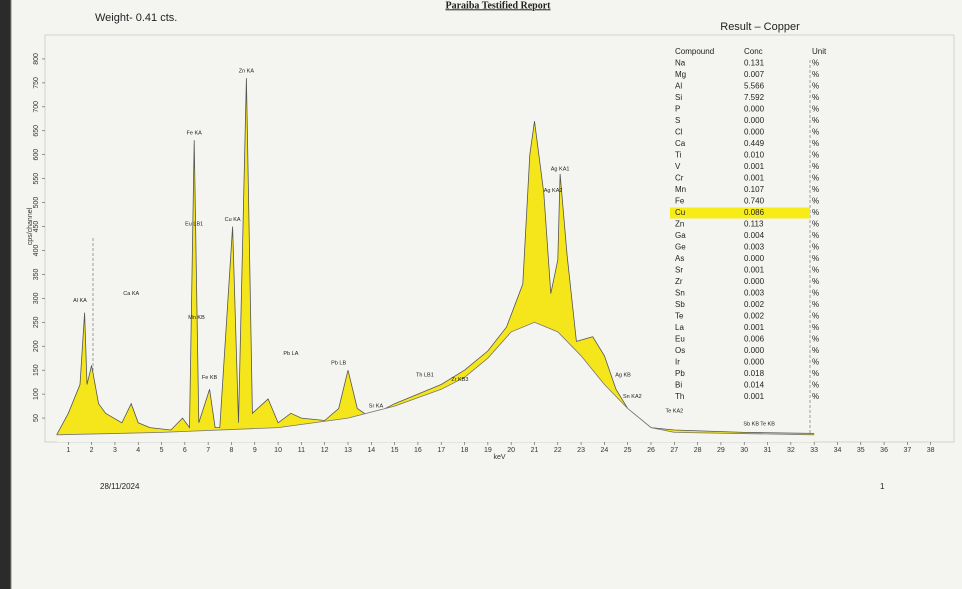  What do you see at coordinates (674, 411) in the screenshot?
I see `peak-label: Te KA2` at bounding box center [674, 411].